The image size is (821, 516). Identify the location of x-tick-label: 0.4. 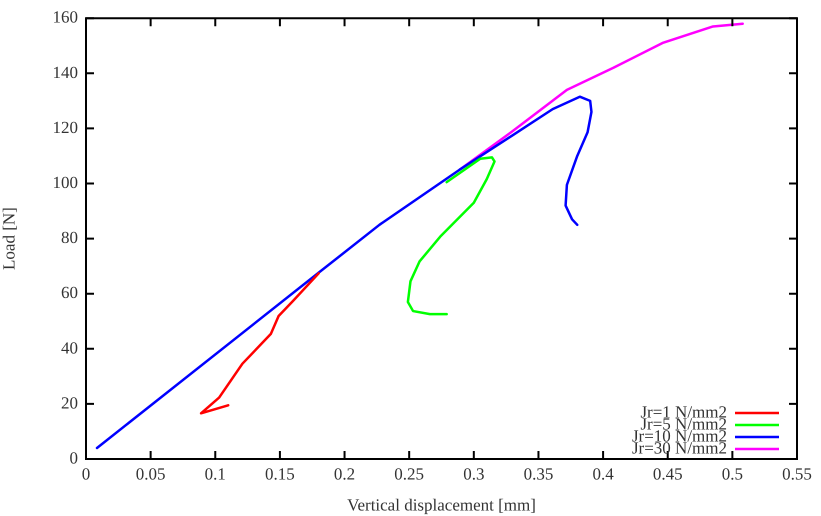
(603, 474).